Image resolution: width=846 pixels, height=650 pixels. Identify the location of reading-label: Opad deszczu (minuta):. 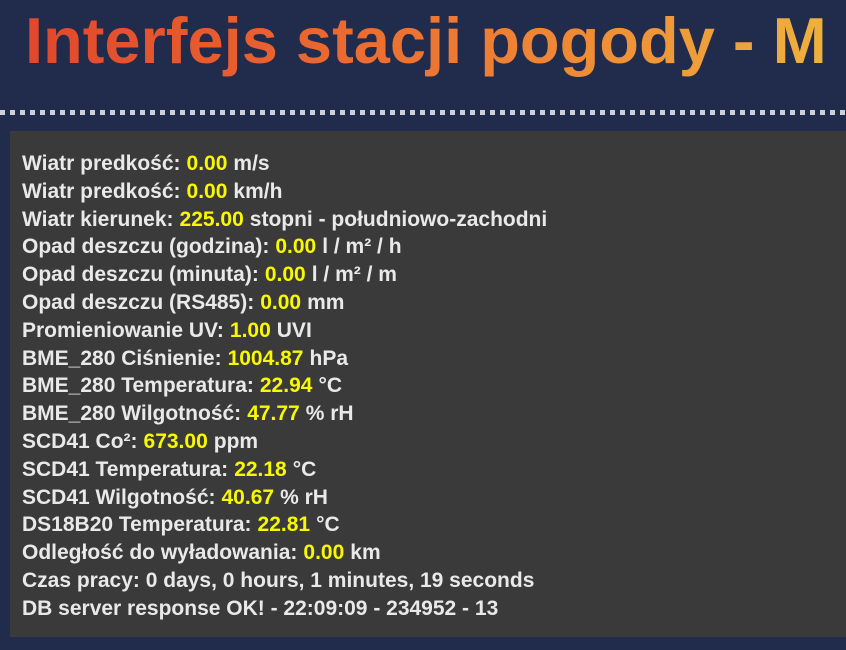
(140, 275).